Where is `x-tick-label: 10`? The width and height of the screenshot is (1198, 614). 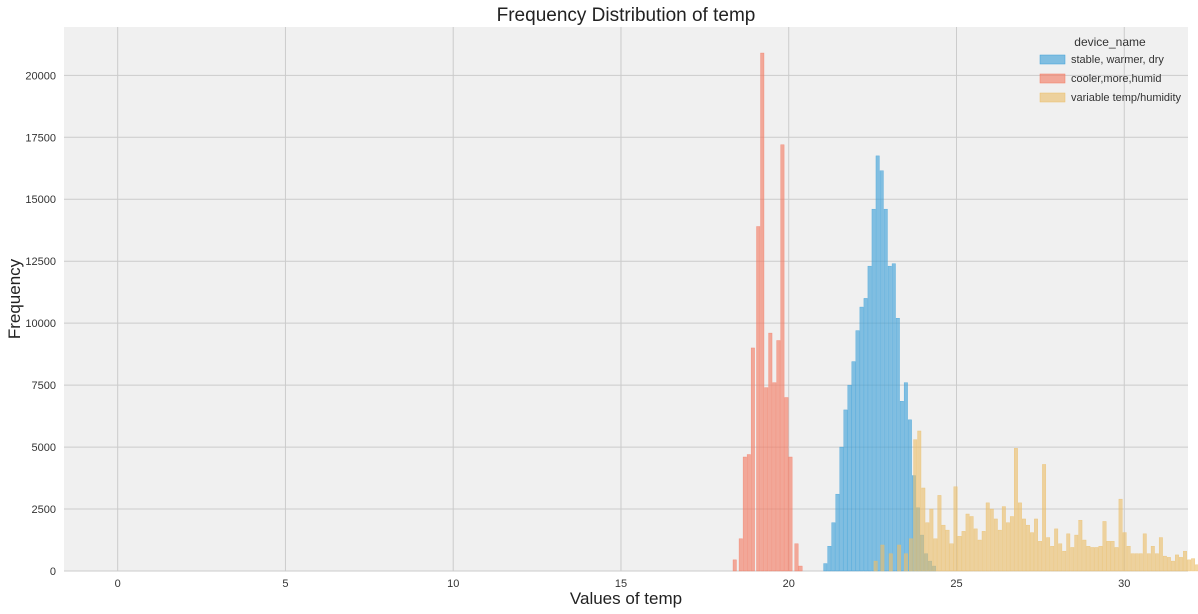 x-tick-label: 10 is located at coordinates (453, 584).